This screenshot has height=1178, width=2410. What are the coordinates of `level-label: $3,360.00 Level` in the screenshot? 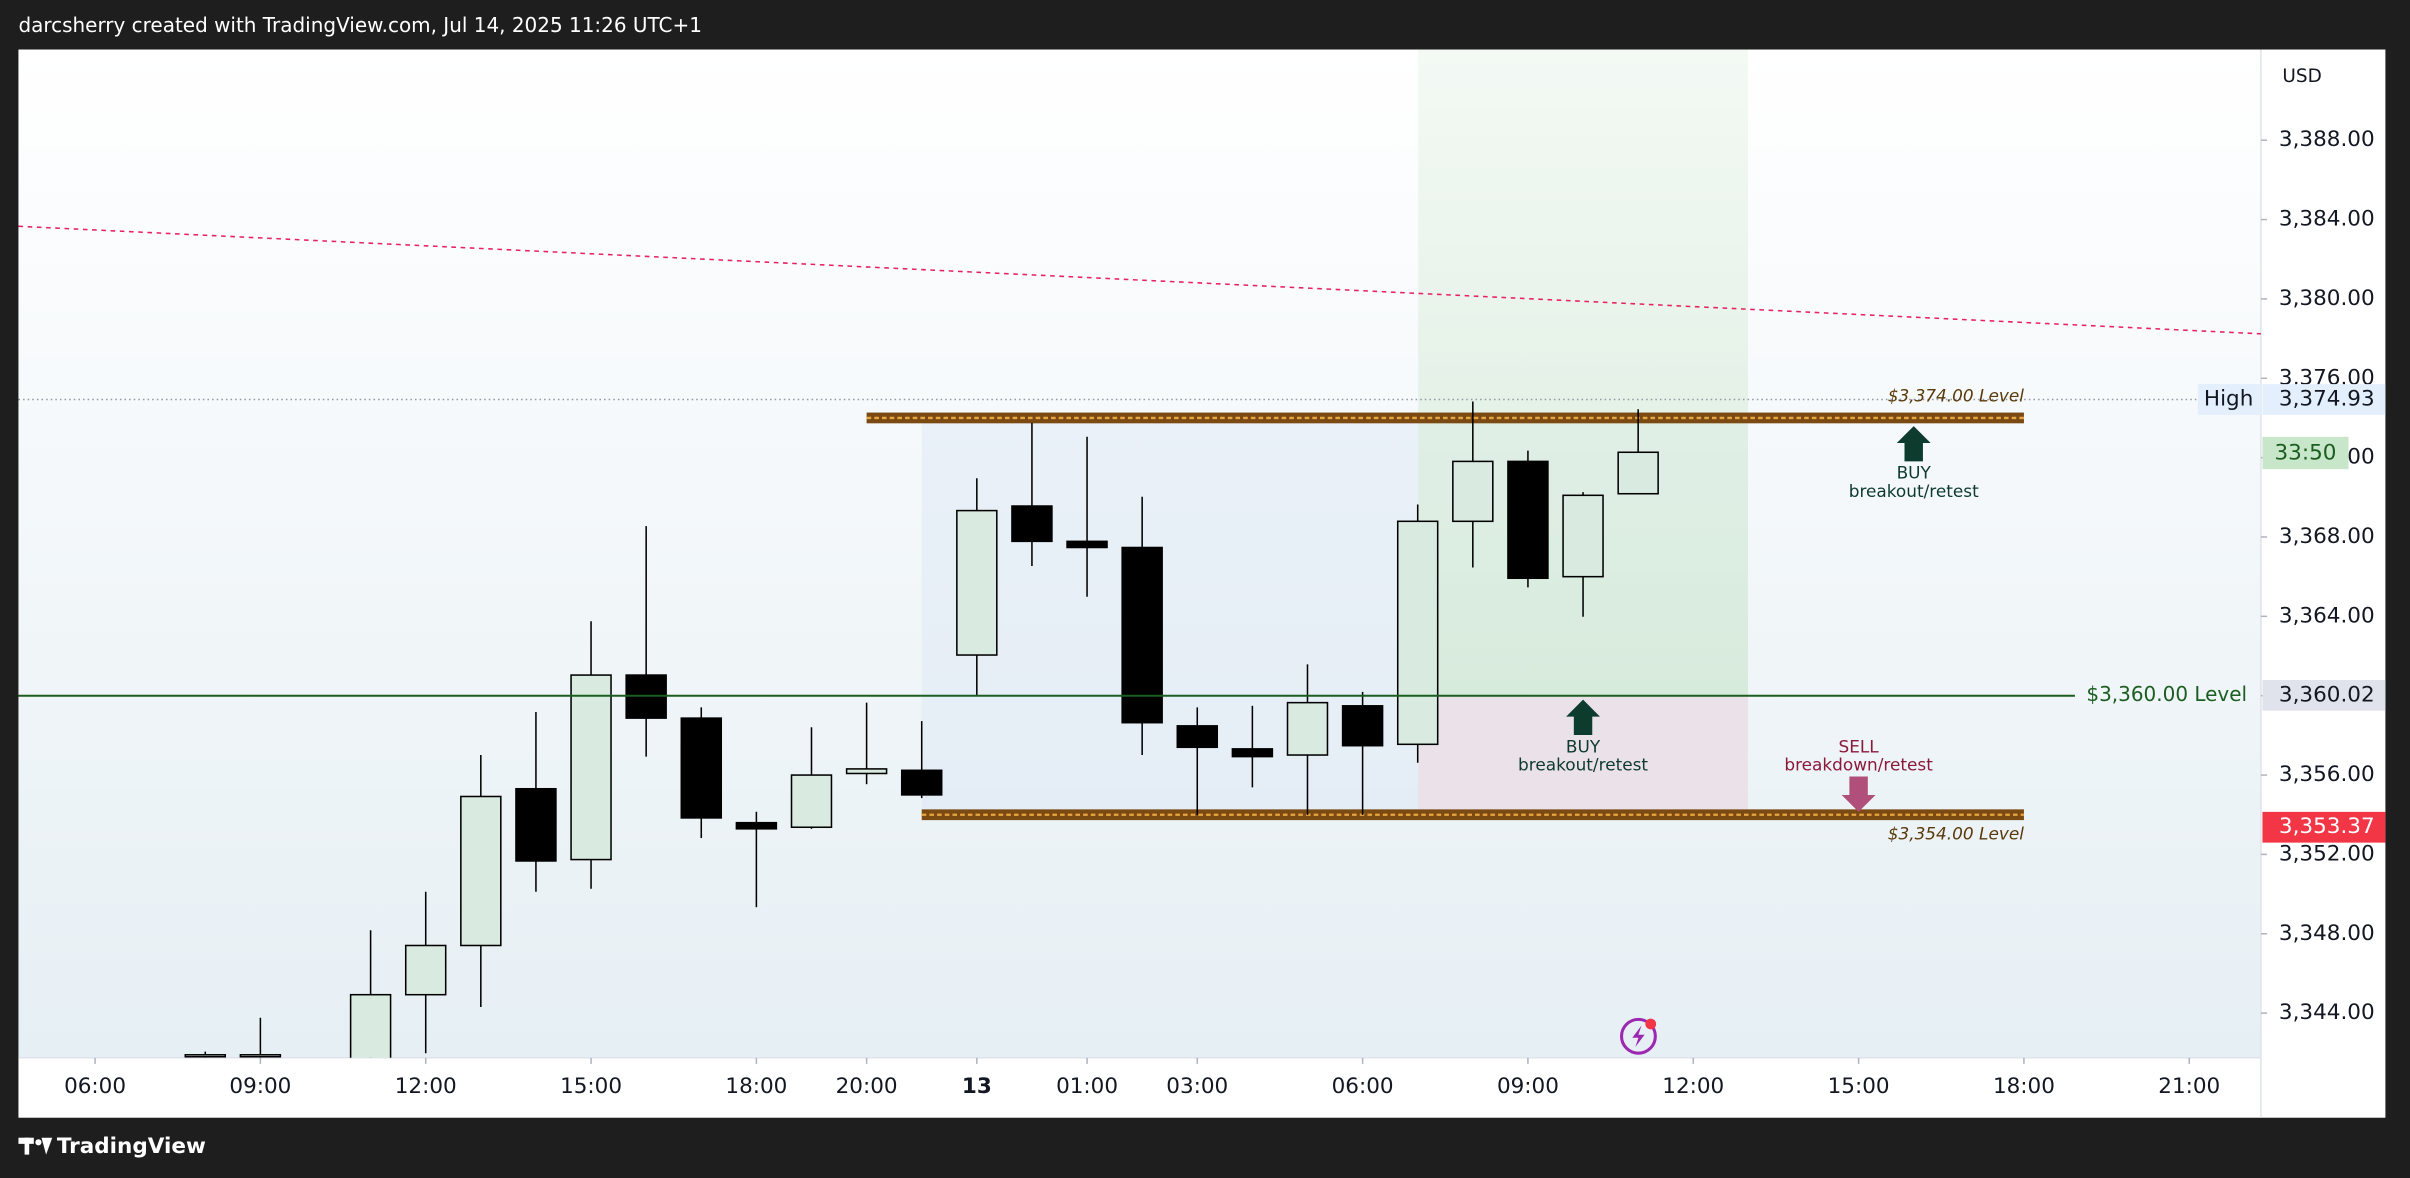 It's located at (2166, 694).